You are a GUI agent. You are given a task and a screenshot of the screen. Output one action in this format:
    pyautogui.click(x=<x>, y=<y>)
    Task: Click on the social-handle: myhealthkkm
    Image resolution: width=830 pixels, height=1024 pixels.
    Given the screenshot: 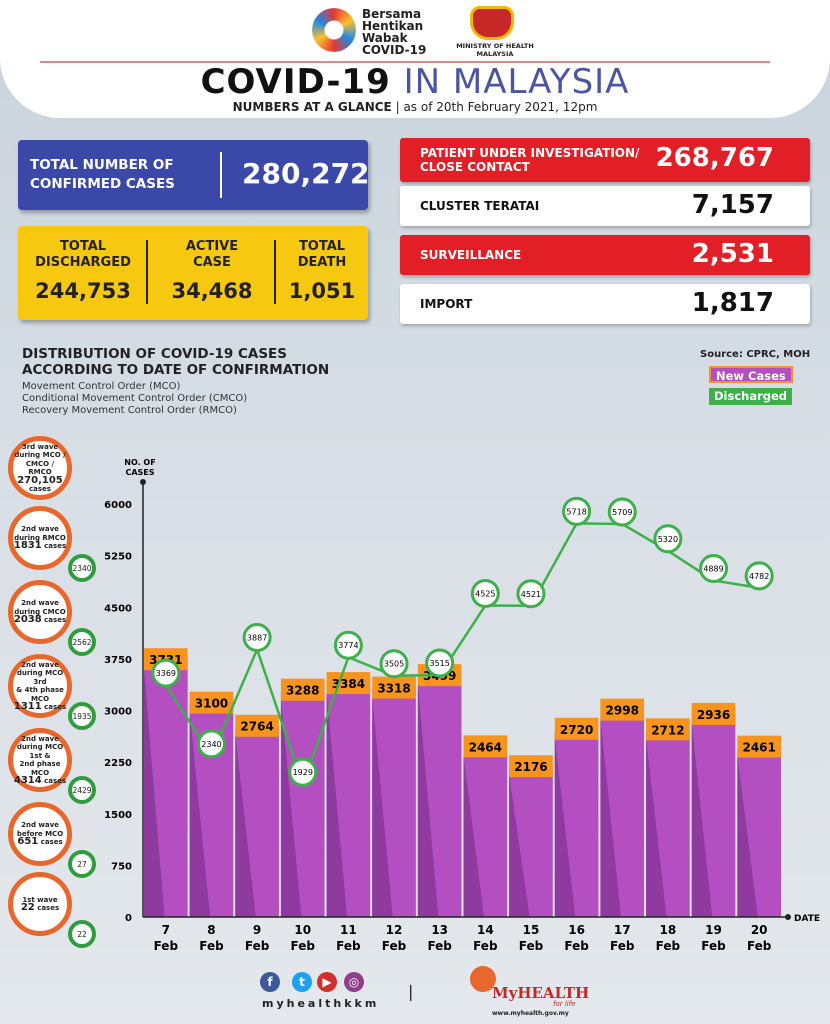 What is the action you would take?
    pyautogui.click(x=321, y=1003)
    